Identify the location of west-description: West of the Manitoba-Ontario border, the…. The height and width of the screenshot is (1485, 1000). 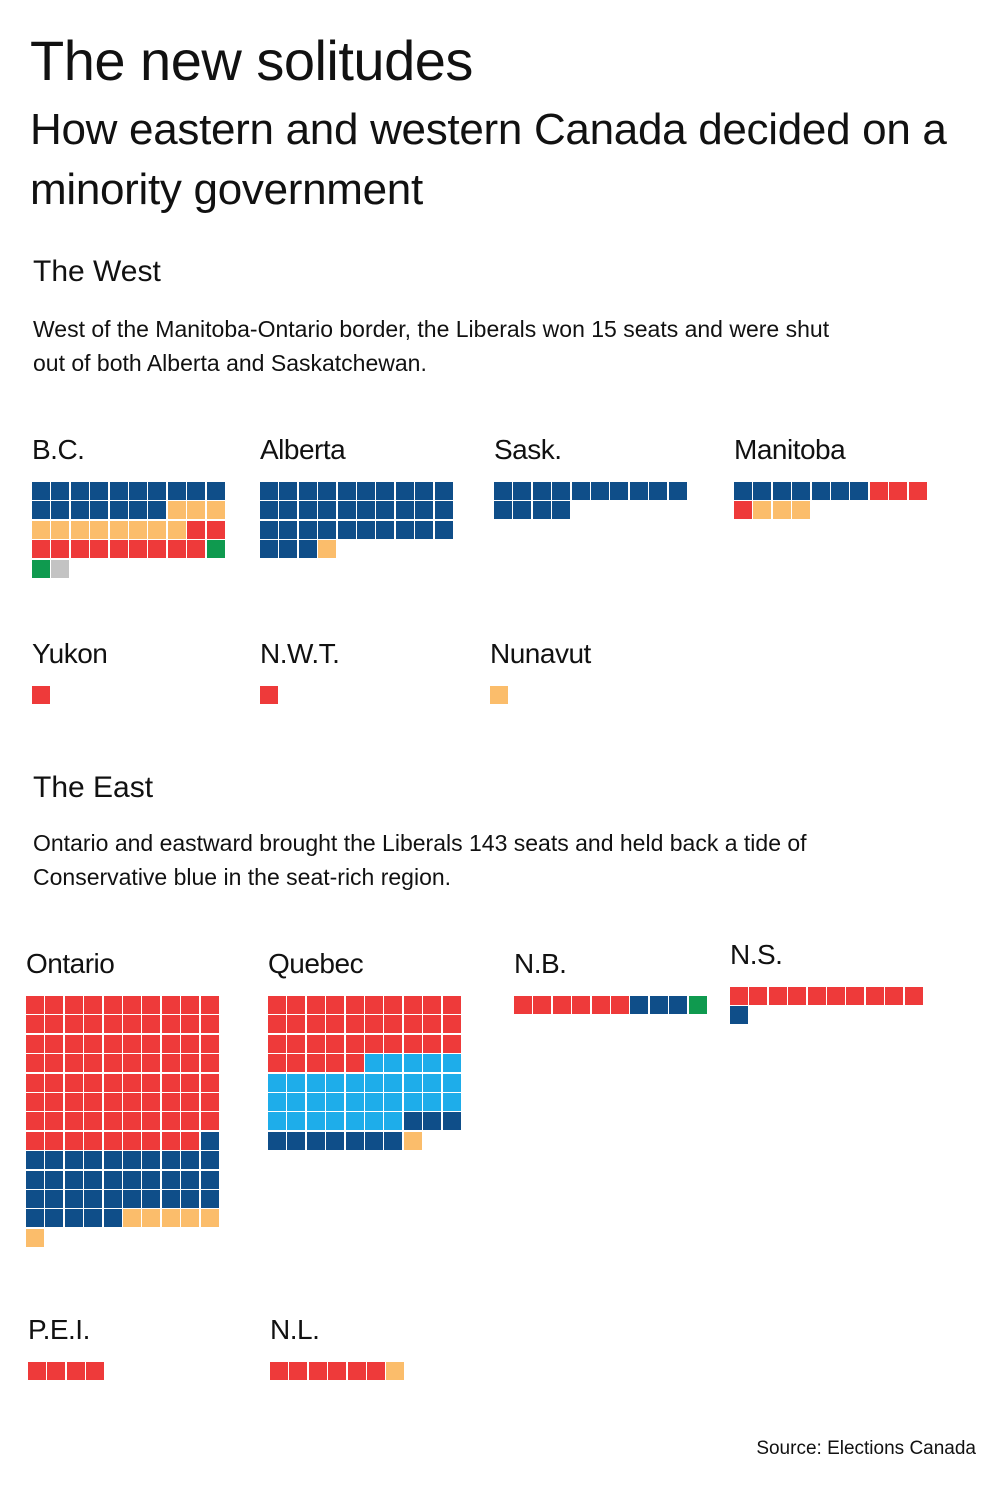
(431, 346).